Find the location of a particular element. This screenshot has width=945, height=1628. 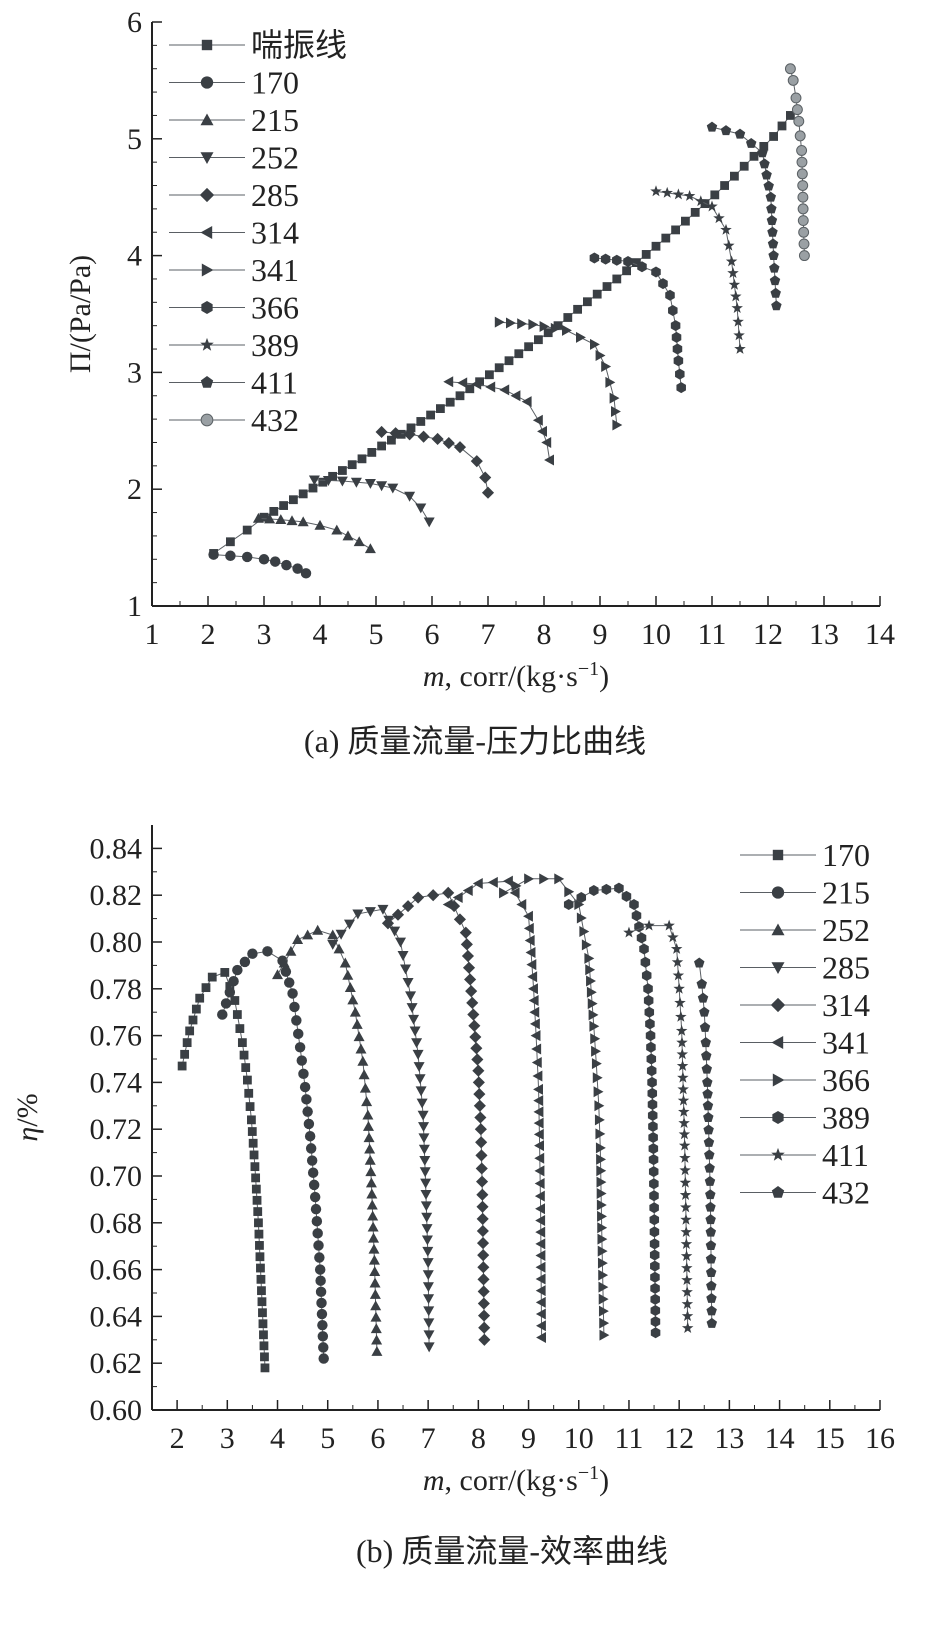

x-axis-title-sup: −1 is located at coordinates (588, 669).